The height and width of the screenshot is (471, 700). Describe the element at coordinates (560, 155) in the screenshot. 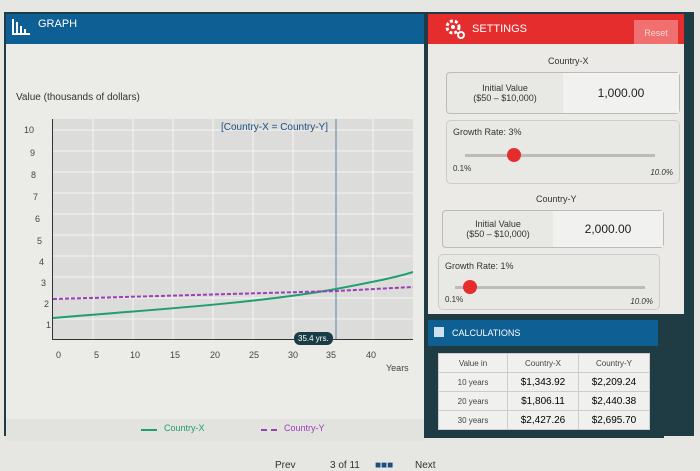

I see `growth-rate-slider-x` at that location.